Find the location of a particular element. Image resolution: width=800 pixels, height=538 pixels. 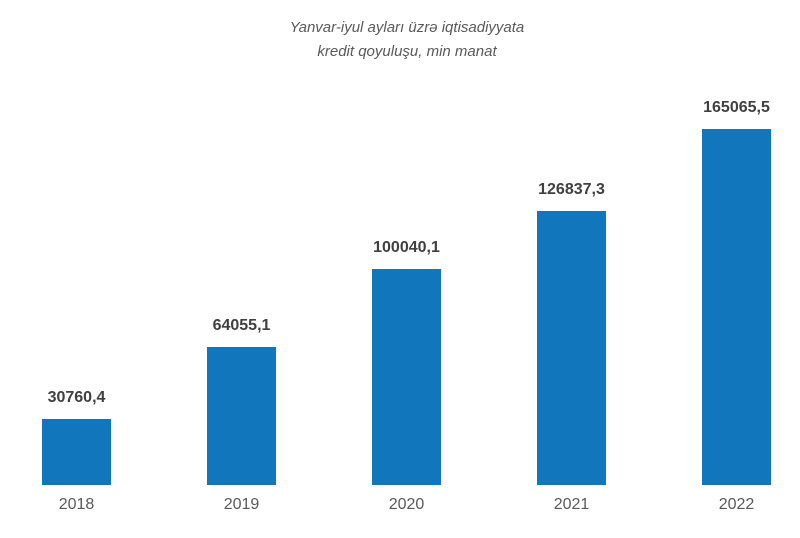

bar-value-label: 165065,5 is located at coordinates (736, 107).